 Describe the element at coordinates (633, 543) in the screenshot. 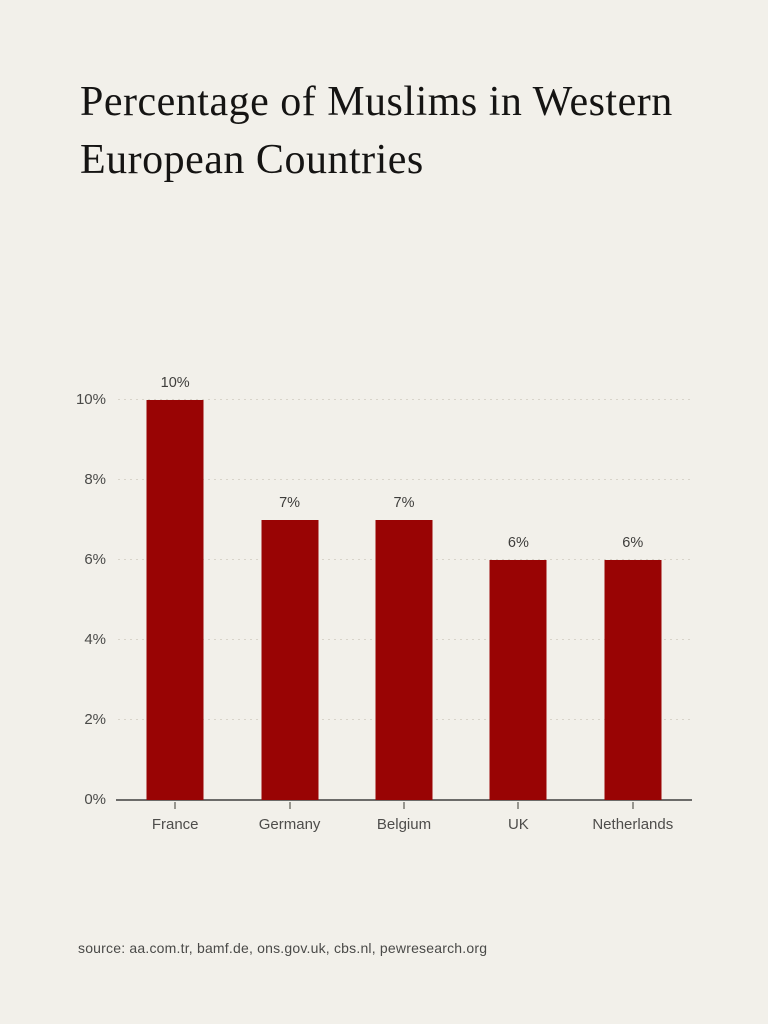

I see `bar-value-label-netherlands: 6%` at that location.